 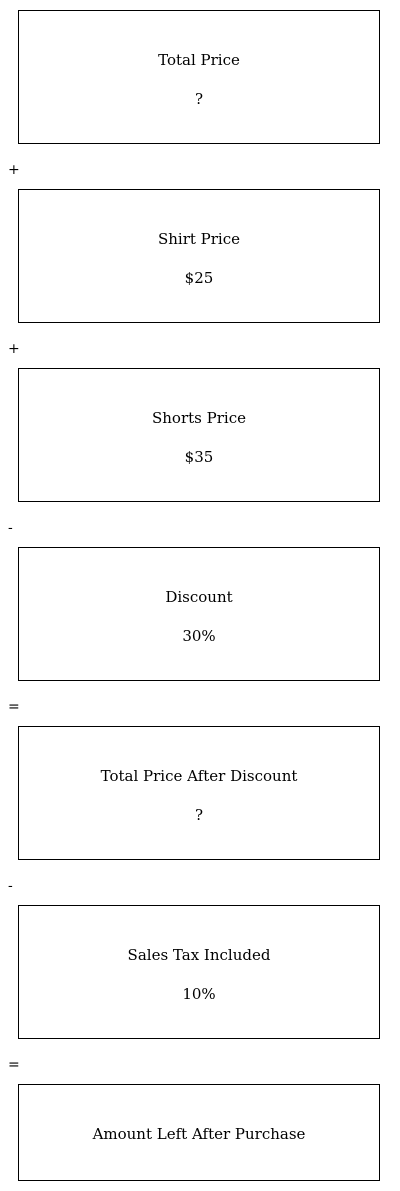 I want to click on plus-operator-1: +, so click(x=14, y=170).